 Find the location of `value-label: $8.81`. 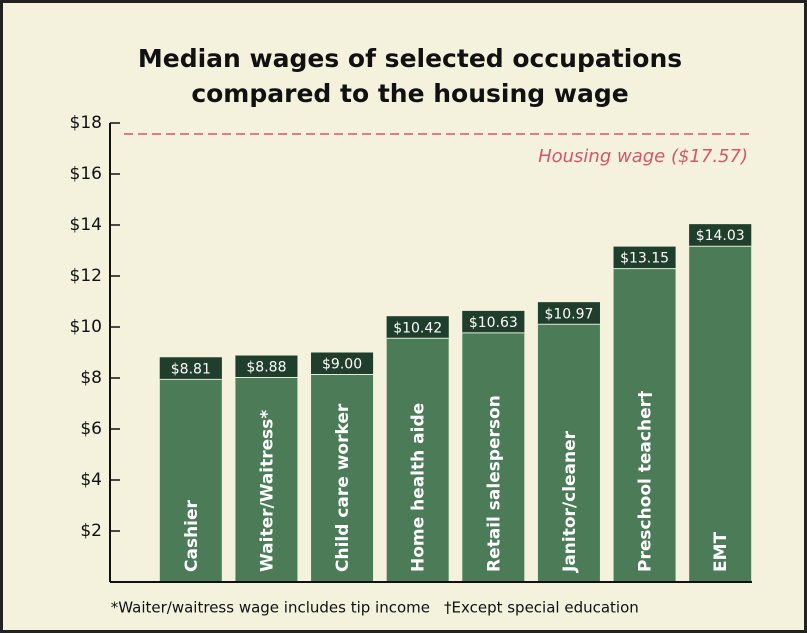

value-label: $8.81 is located at coordinates (191, 369).